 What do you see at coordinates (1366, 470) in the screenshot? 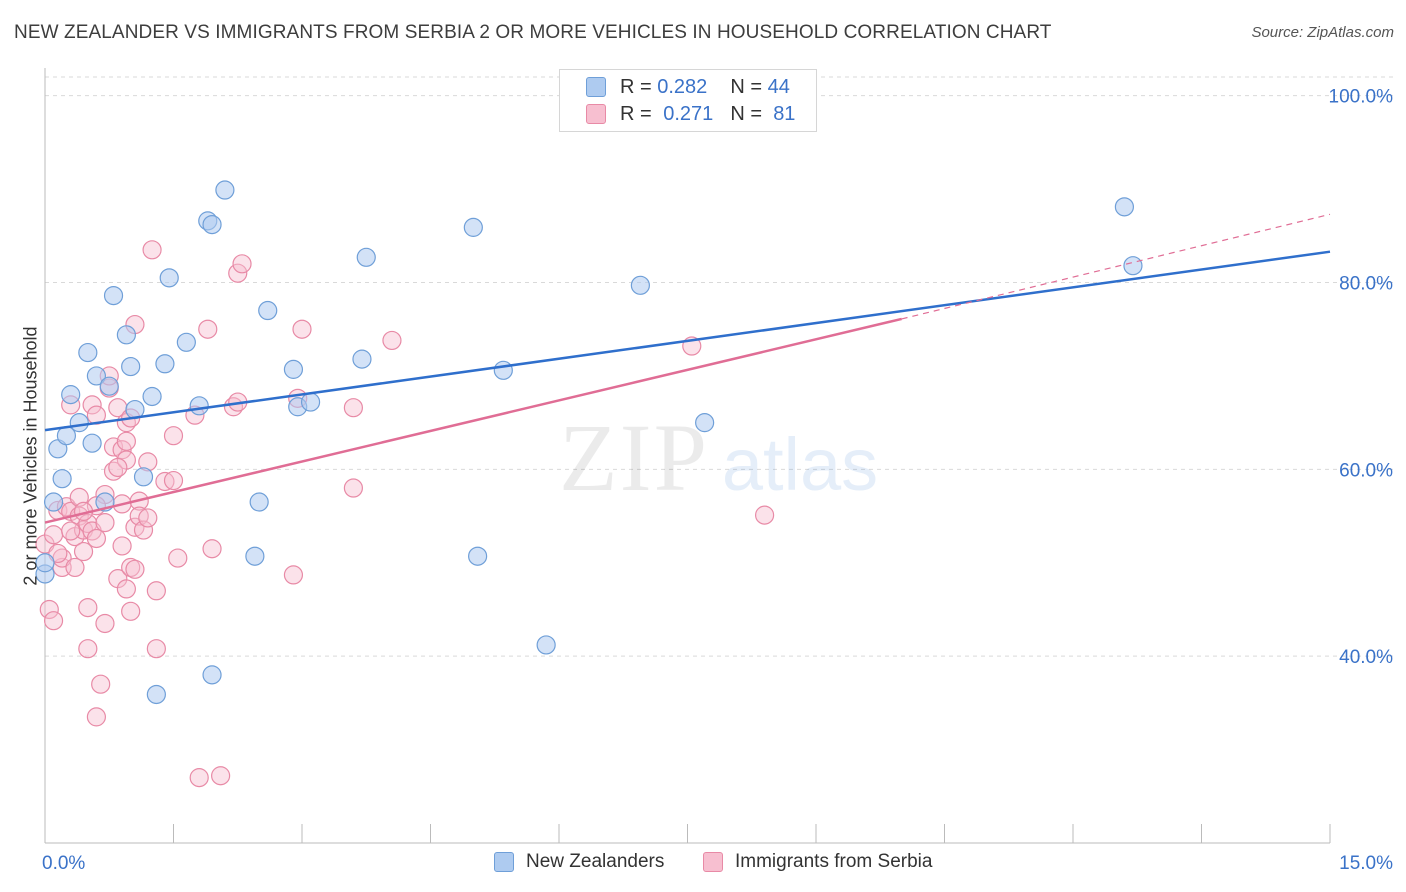
I see `y-tick-label: 60.0%` at bounding box center [1366, 470].